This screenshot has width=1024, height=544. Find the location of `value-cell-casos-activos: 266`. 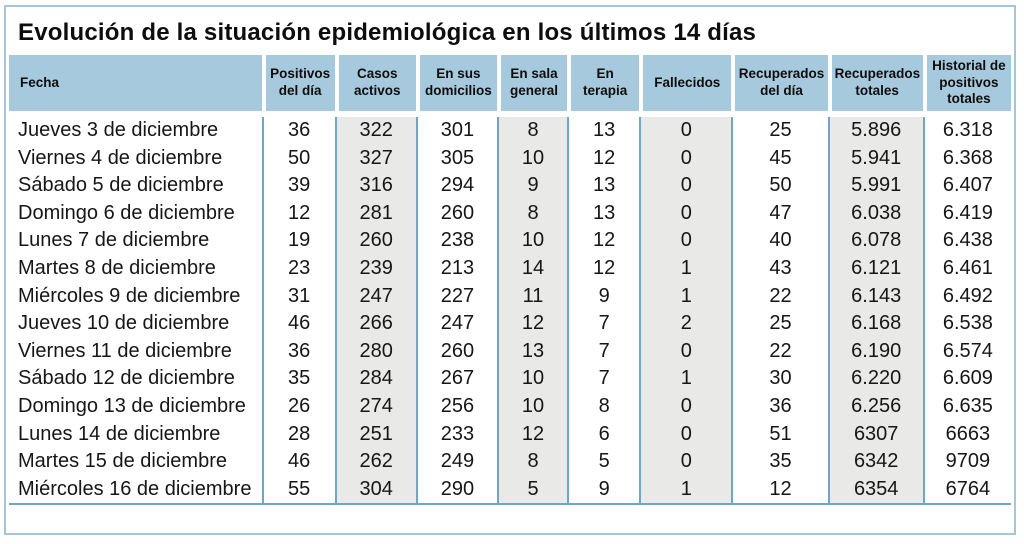

value-cell-casos-activos: 266 is located at coordinates (375, 324).